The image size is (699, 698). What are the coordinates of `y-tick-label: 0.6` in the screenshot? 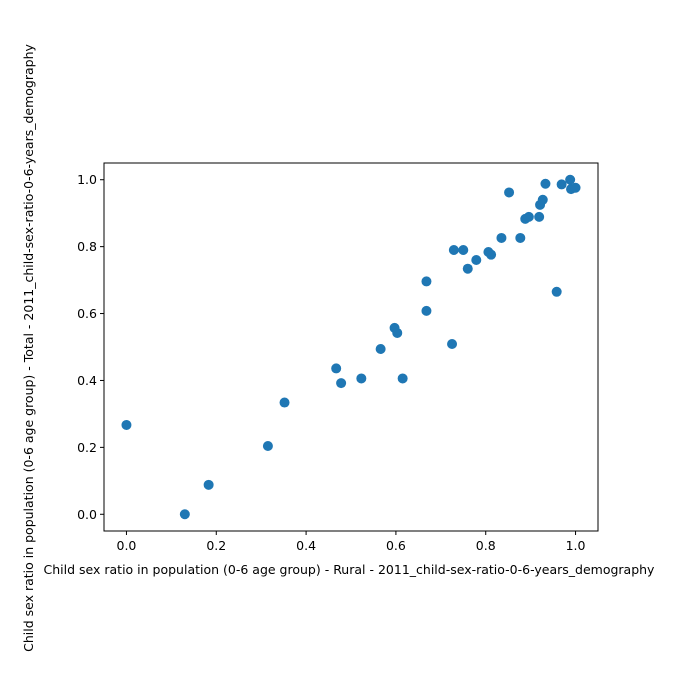 It's located at (87, 313).